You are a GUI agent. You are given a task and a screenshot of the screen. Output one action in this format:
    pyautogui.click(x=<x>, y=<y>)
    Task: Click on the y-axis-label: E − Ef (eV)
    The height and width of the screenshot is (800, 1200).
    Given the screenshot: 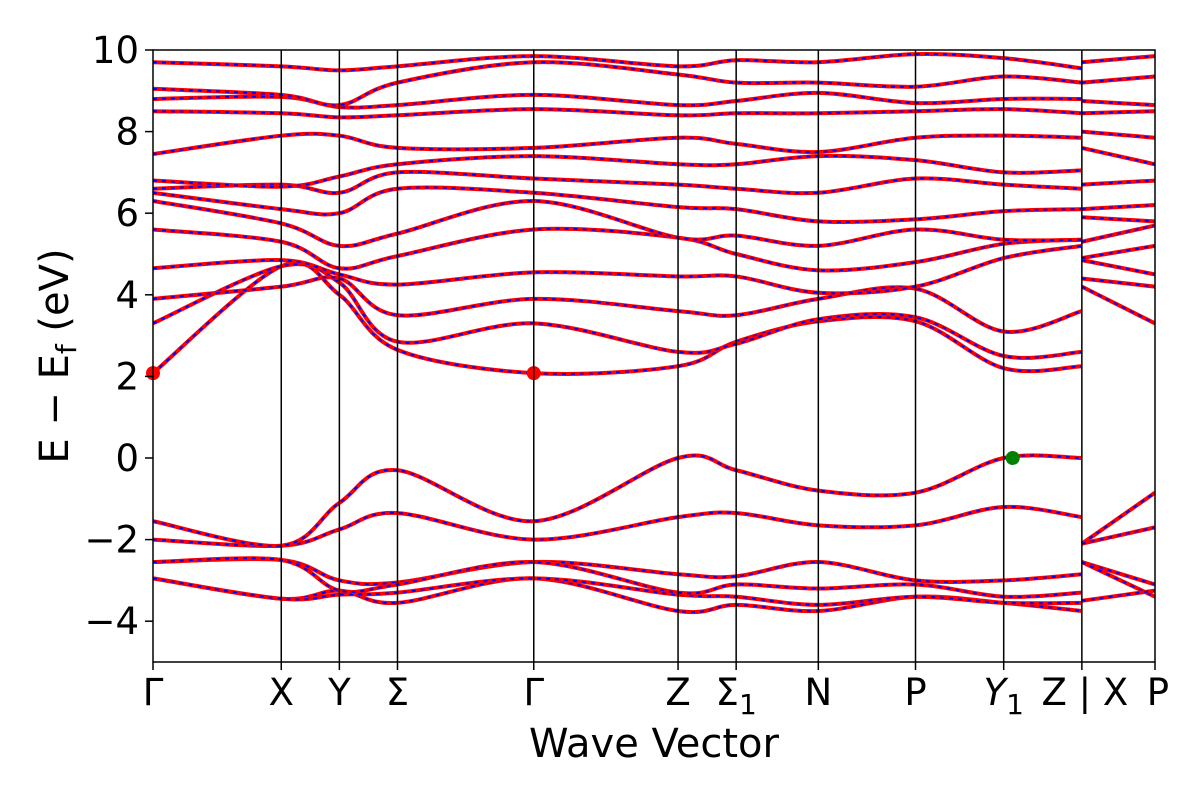 What is the action you would take?
    pyautogui.click(x=57, y=355)
    